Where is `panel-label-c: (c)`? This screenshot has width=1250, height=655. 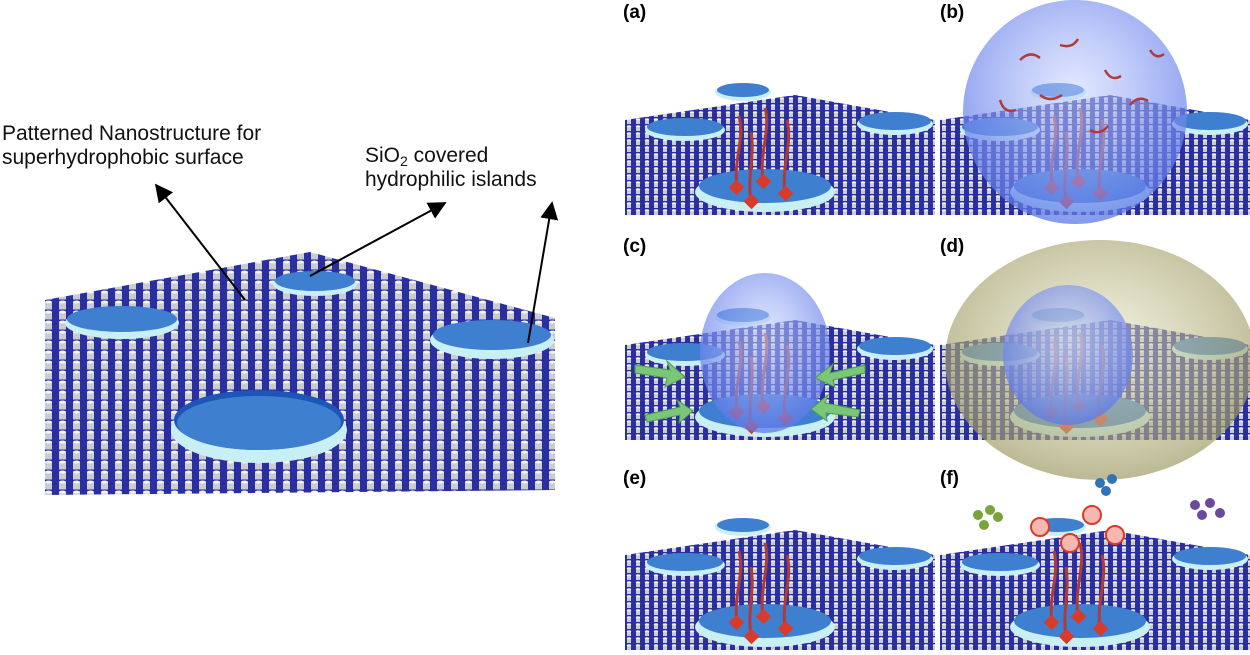 panel-label-c: (c) is located at coordinates (635, 246).